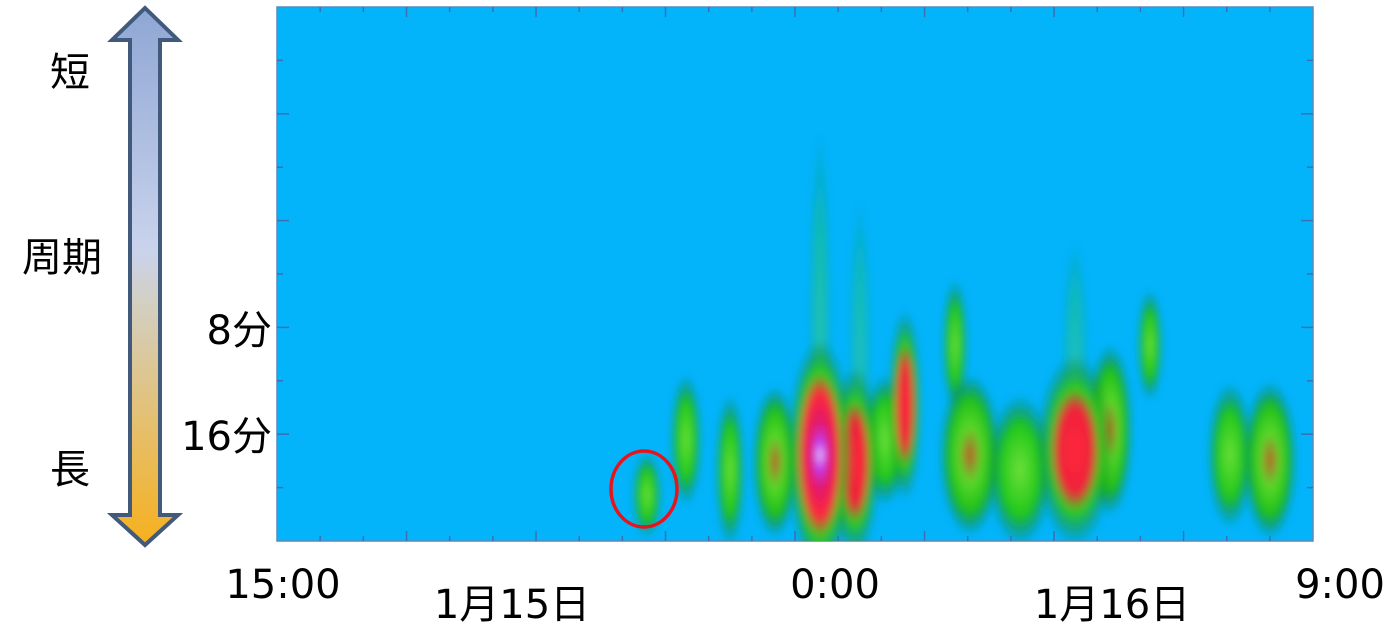  Describe the element at coordinates (62, 258) in the screenshot. I see `arrow-label-period: 周期` at that location.